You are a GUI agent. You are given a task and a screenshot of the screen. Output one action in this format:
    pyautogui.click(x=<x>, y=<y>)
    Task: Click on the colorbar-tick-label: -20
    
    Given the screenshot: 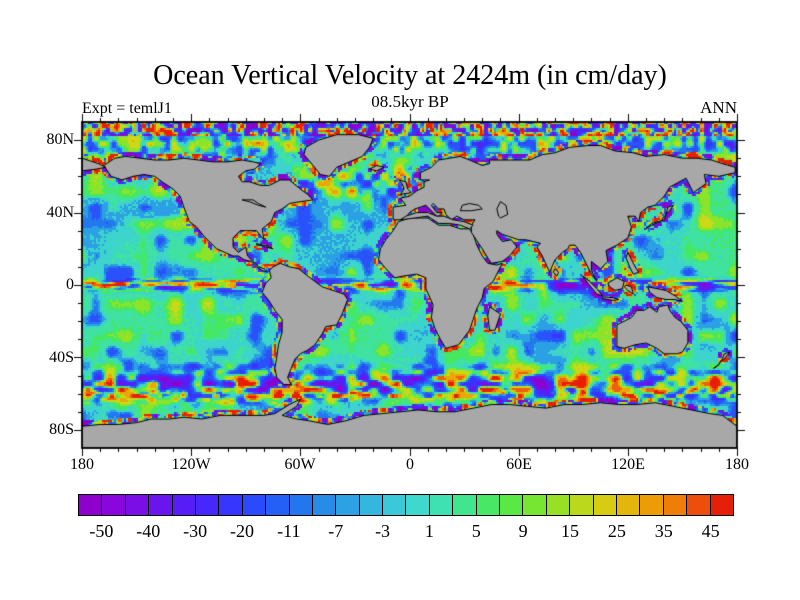 What is the action you would take?
    pyautogui.click(x=242, y=531)
    